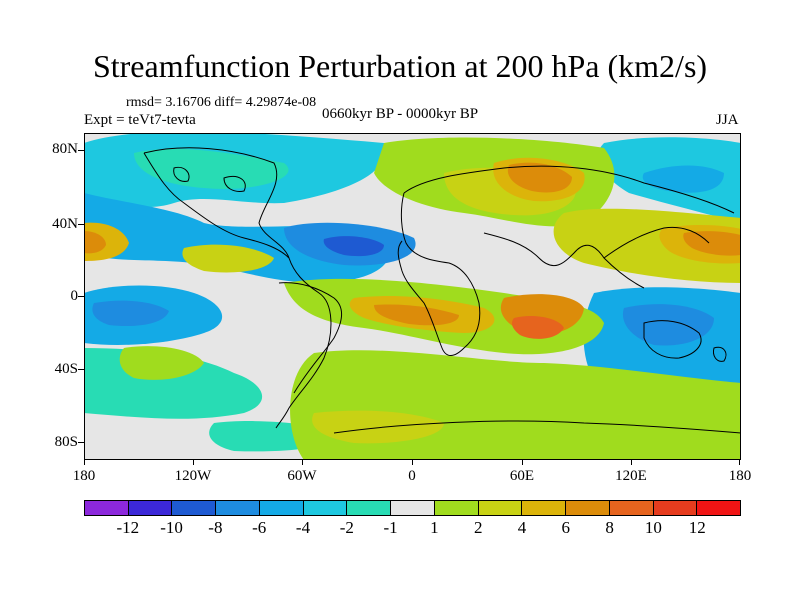  What do you see at coordinates (128, 527) in the screenshot?
I see `colorbar-label: -12` at bounding box center [128, 527].